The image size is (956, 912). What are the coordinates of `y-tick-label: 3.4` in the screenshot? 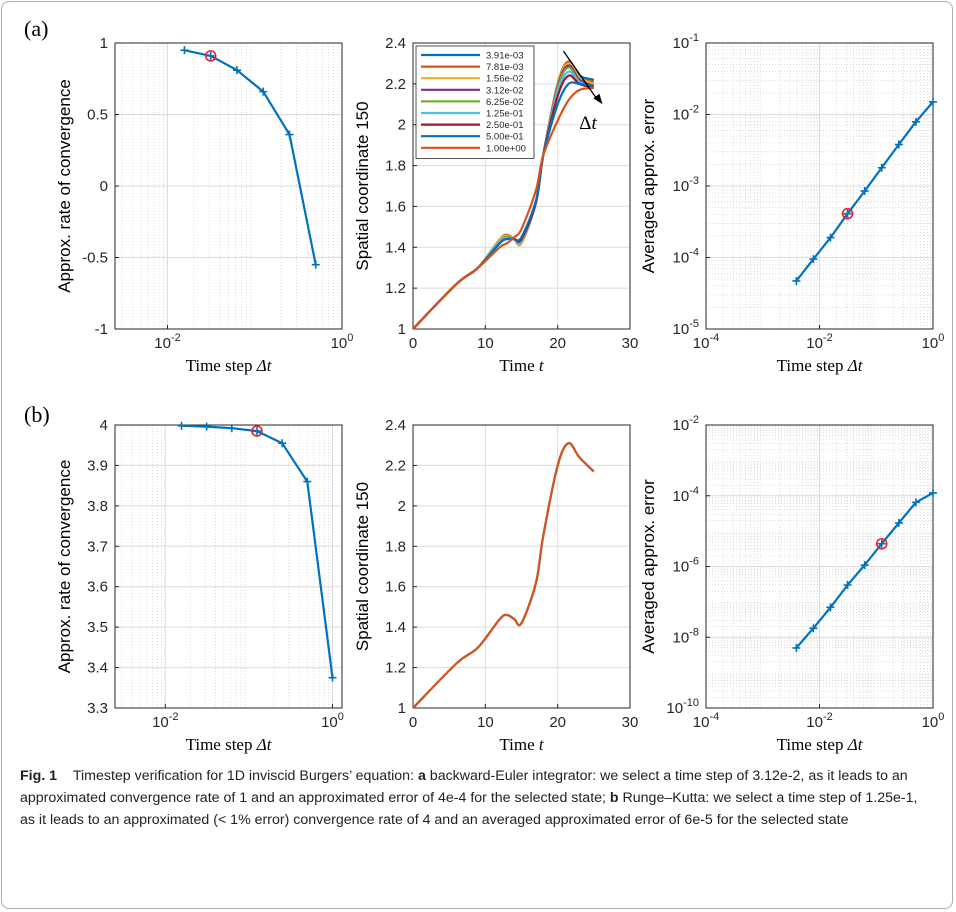 It's located at (97, 668).